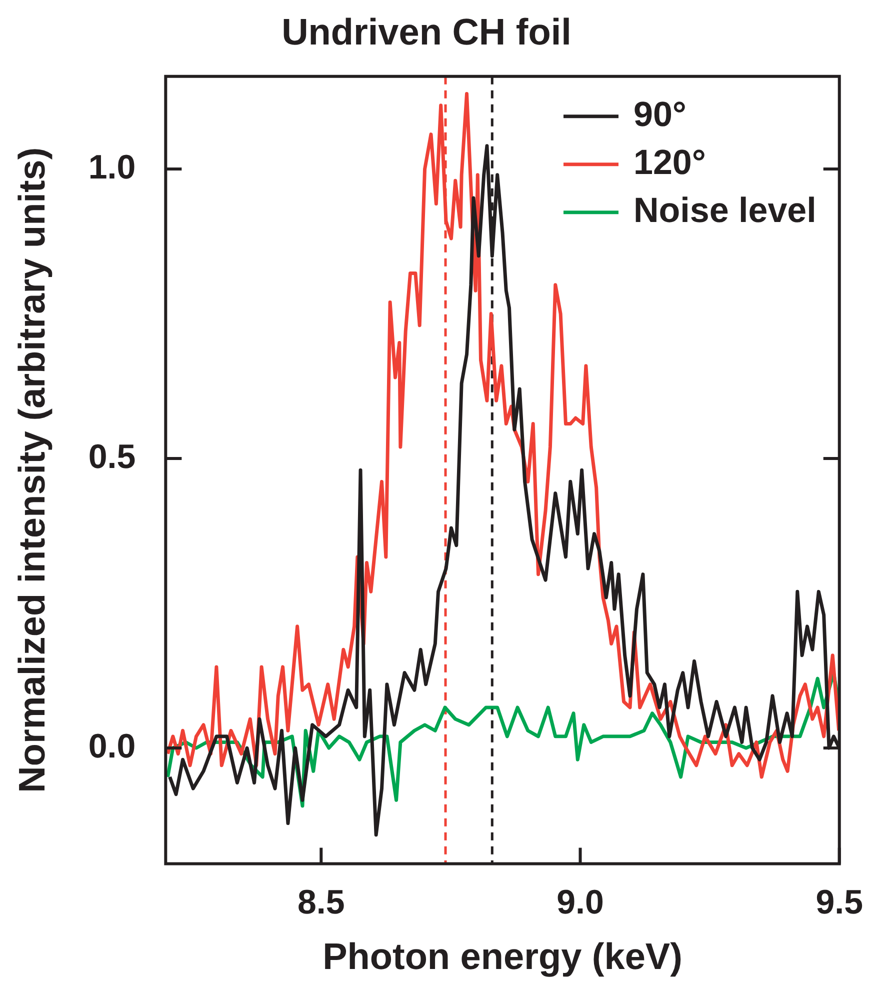 Image resolution: width=875 pixels, height=985 pixels. I want to click on y-tick-label: 1.0, so click(112, 167).